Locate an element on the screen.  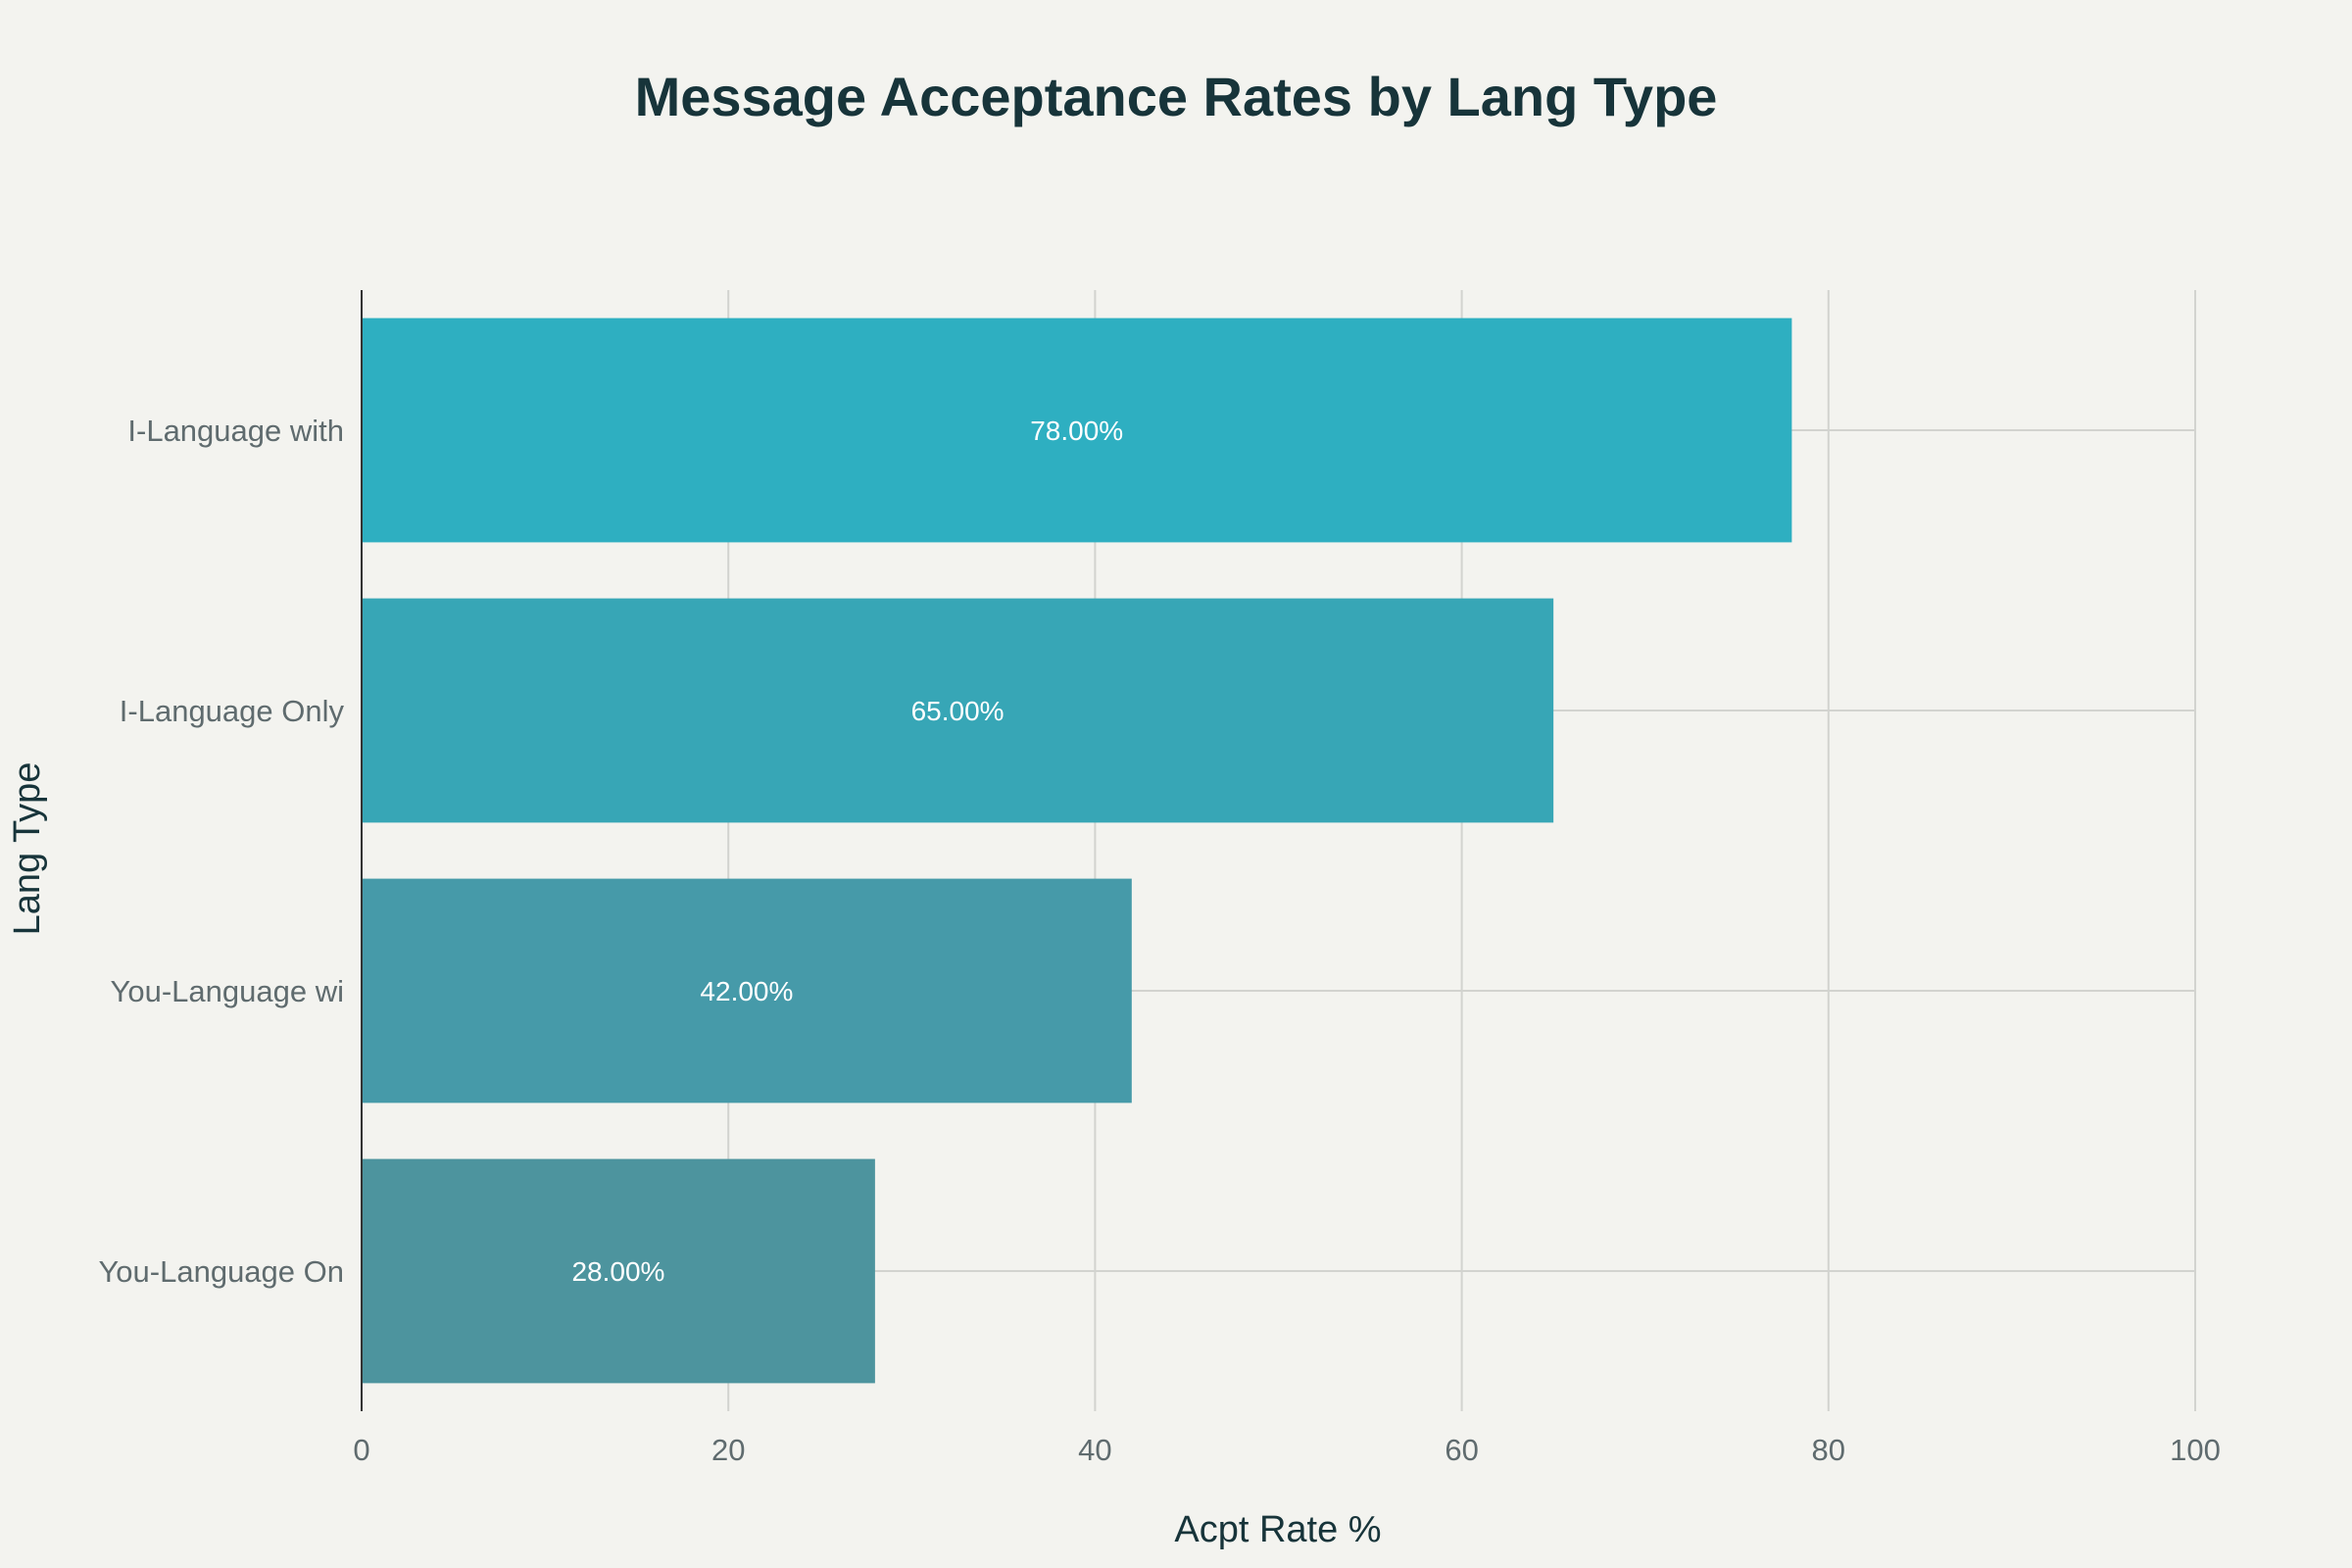
x-axis-ticks: 0 20 40 60 80 100 is located at coordinates (1286, 1450).